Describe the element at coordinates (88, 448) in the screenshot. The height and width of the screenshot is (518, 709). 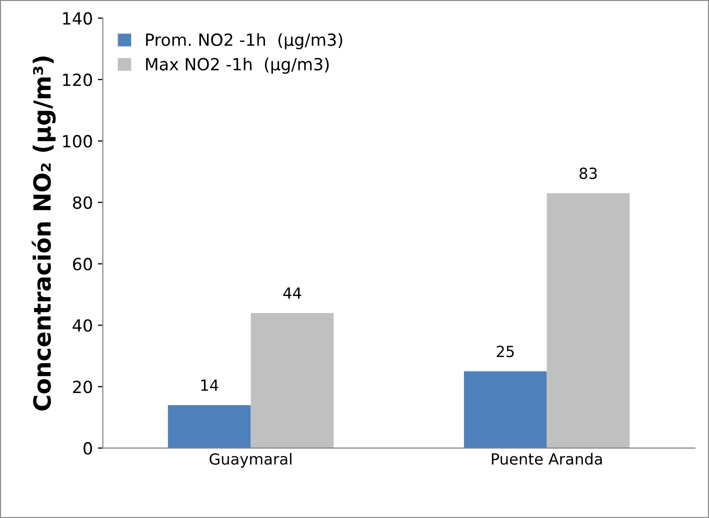
I see `y-tick-label: 0` at that location.